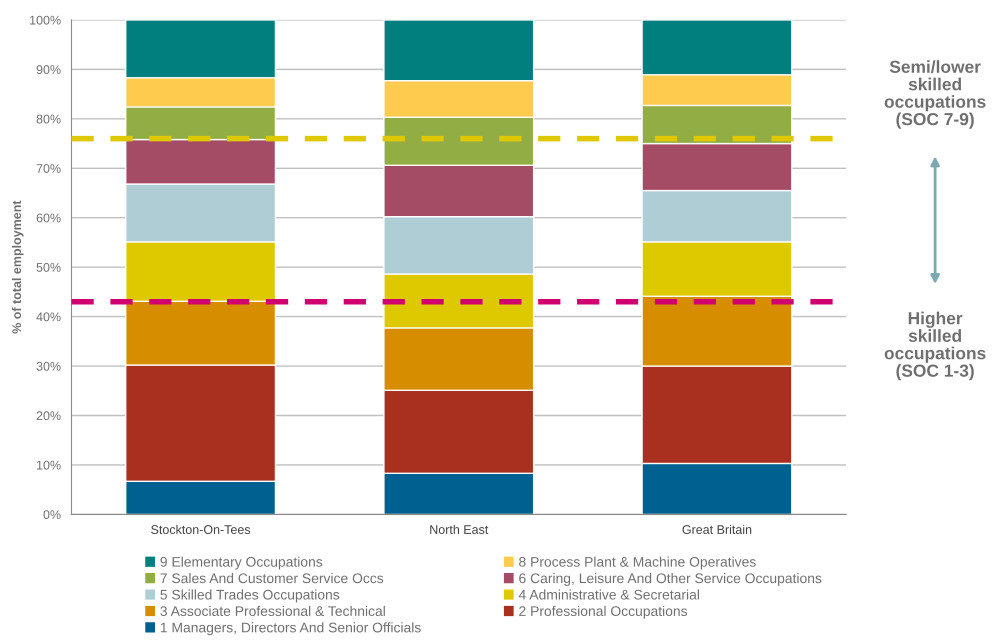  Describe the element at coordinates (290, 629) in the screenshot. I see `legend-label: 1 Managers, Directors And Senior Officials` at that location.